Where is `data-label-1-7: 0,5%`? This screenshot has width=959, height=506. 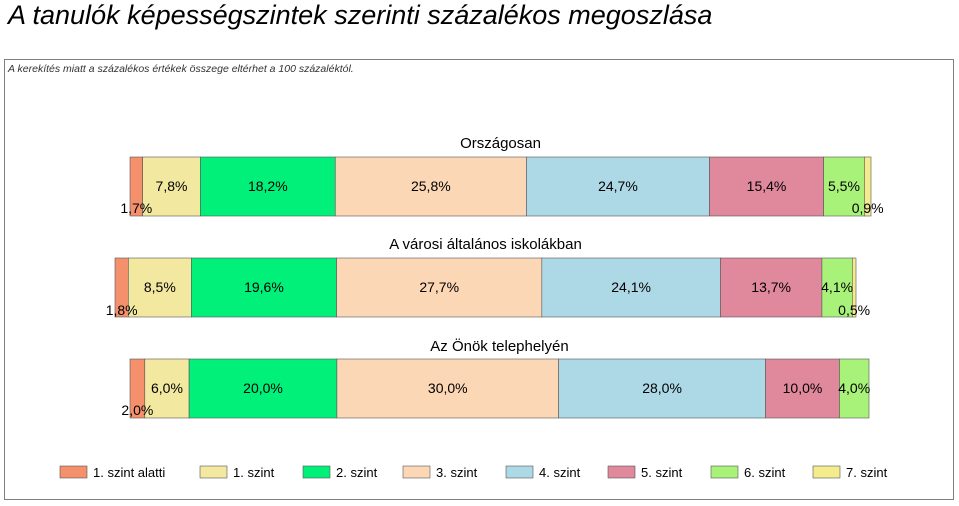
data-label-1-7: 0,5% is located at coordinates (854, 310).